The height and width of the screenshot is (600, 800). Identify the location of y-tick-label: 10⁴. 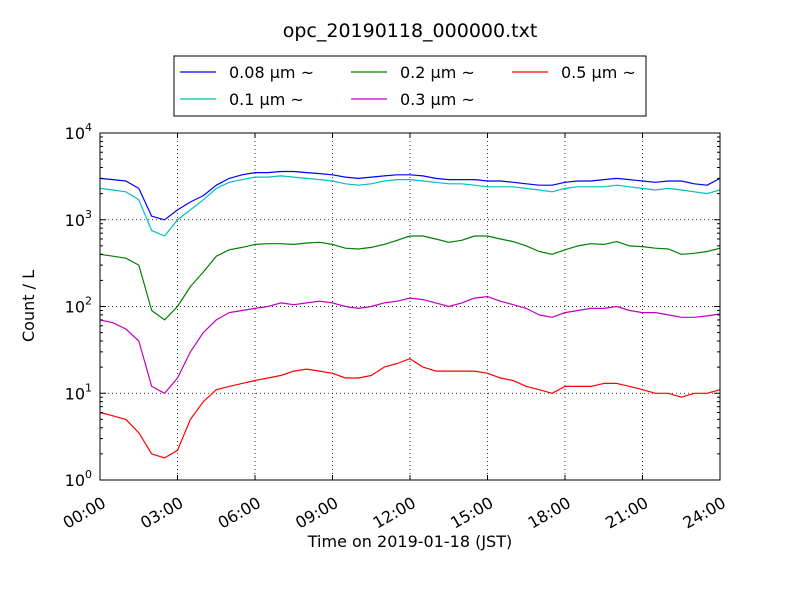
(78, 132).